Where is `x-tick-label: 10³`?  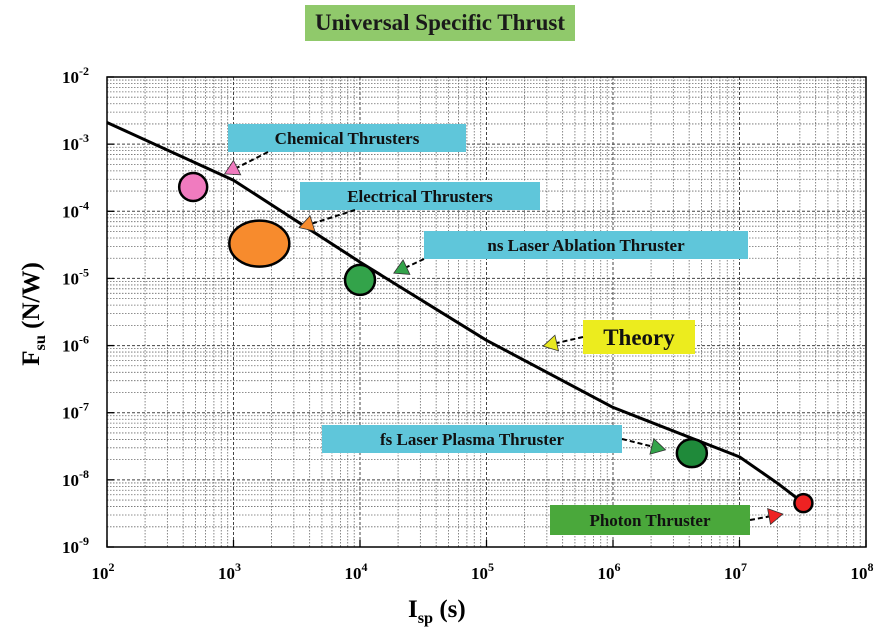
x-tick-label: 10³ is located at coordinates (229, 571).